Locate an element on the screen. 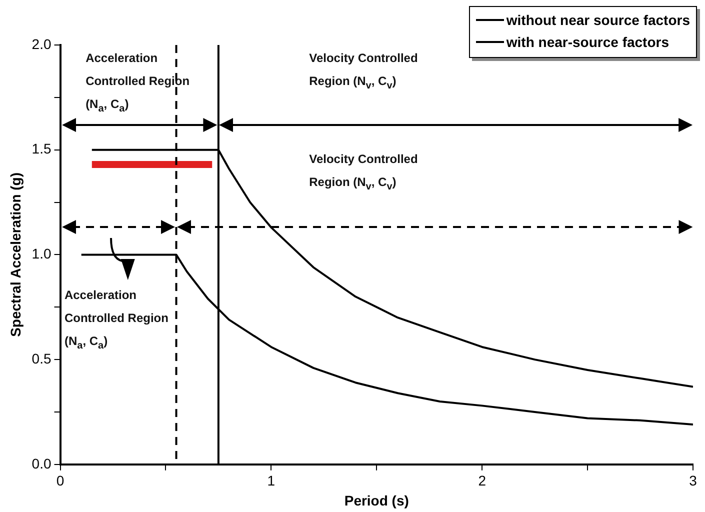 This screenshot has height=512, width=705. legend-label: with near-source factors is located at coordinates (588, 42).